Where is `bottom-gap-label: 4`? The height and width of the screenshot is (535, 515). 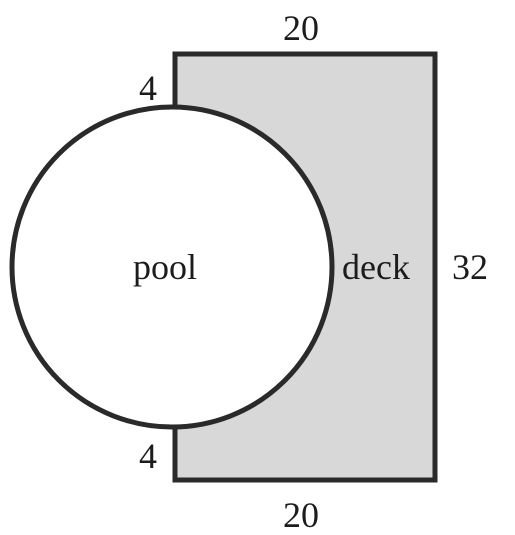
bottom-gap-label: 4 is located at coordinates (148, 456).